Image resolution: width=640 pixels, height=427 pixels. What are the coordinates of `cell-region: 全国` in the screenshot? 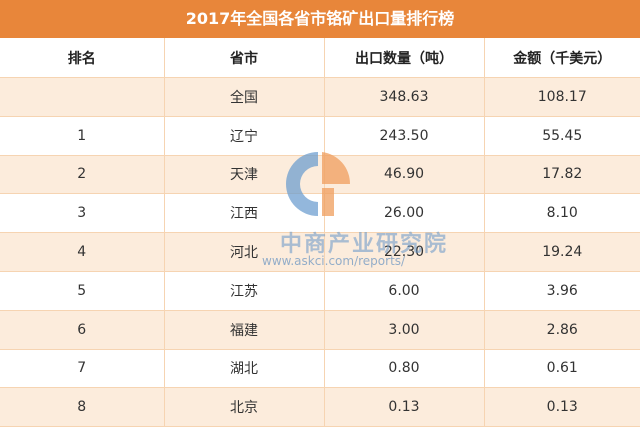 It's located at (243, 97).